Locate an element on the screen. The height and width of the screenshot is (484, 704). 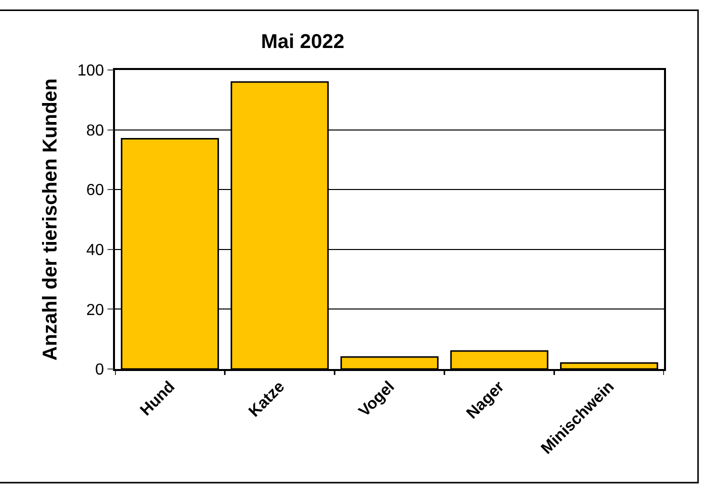
y-axis-title: Anzahl der tierischen Kunden is located at coordinates (50, 219).